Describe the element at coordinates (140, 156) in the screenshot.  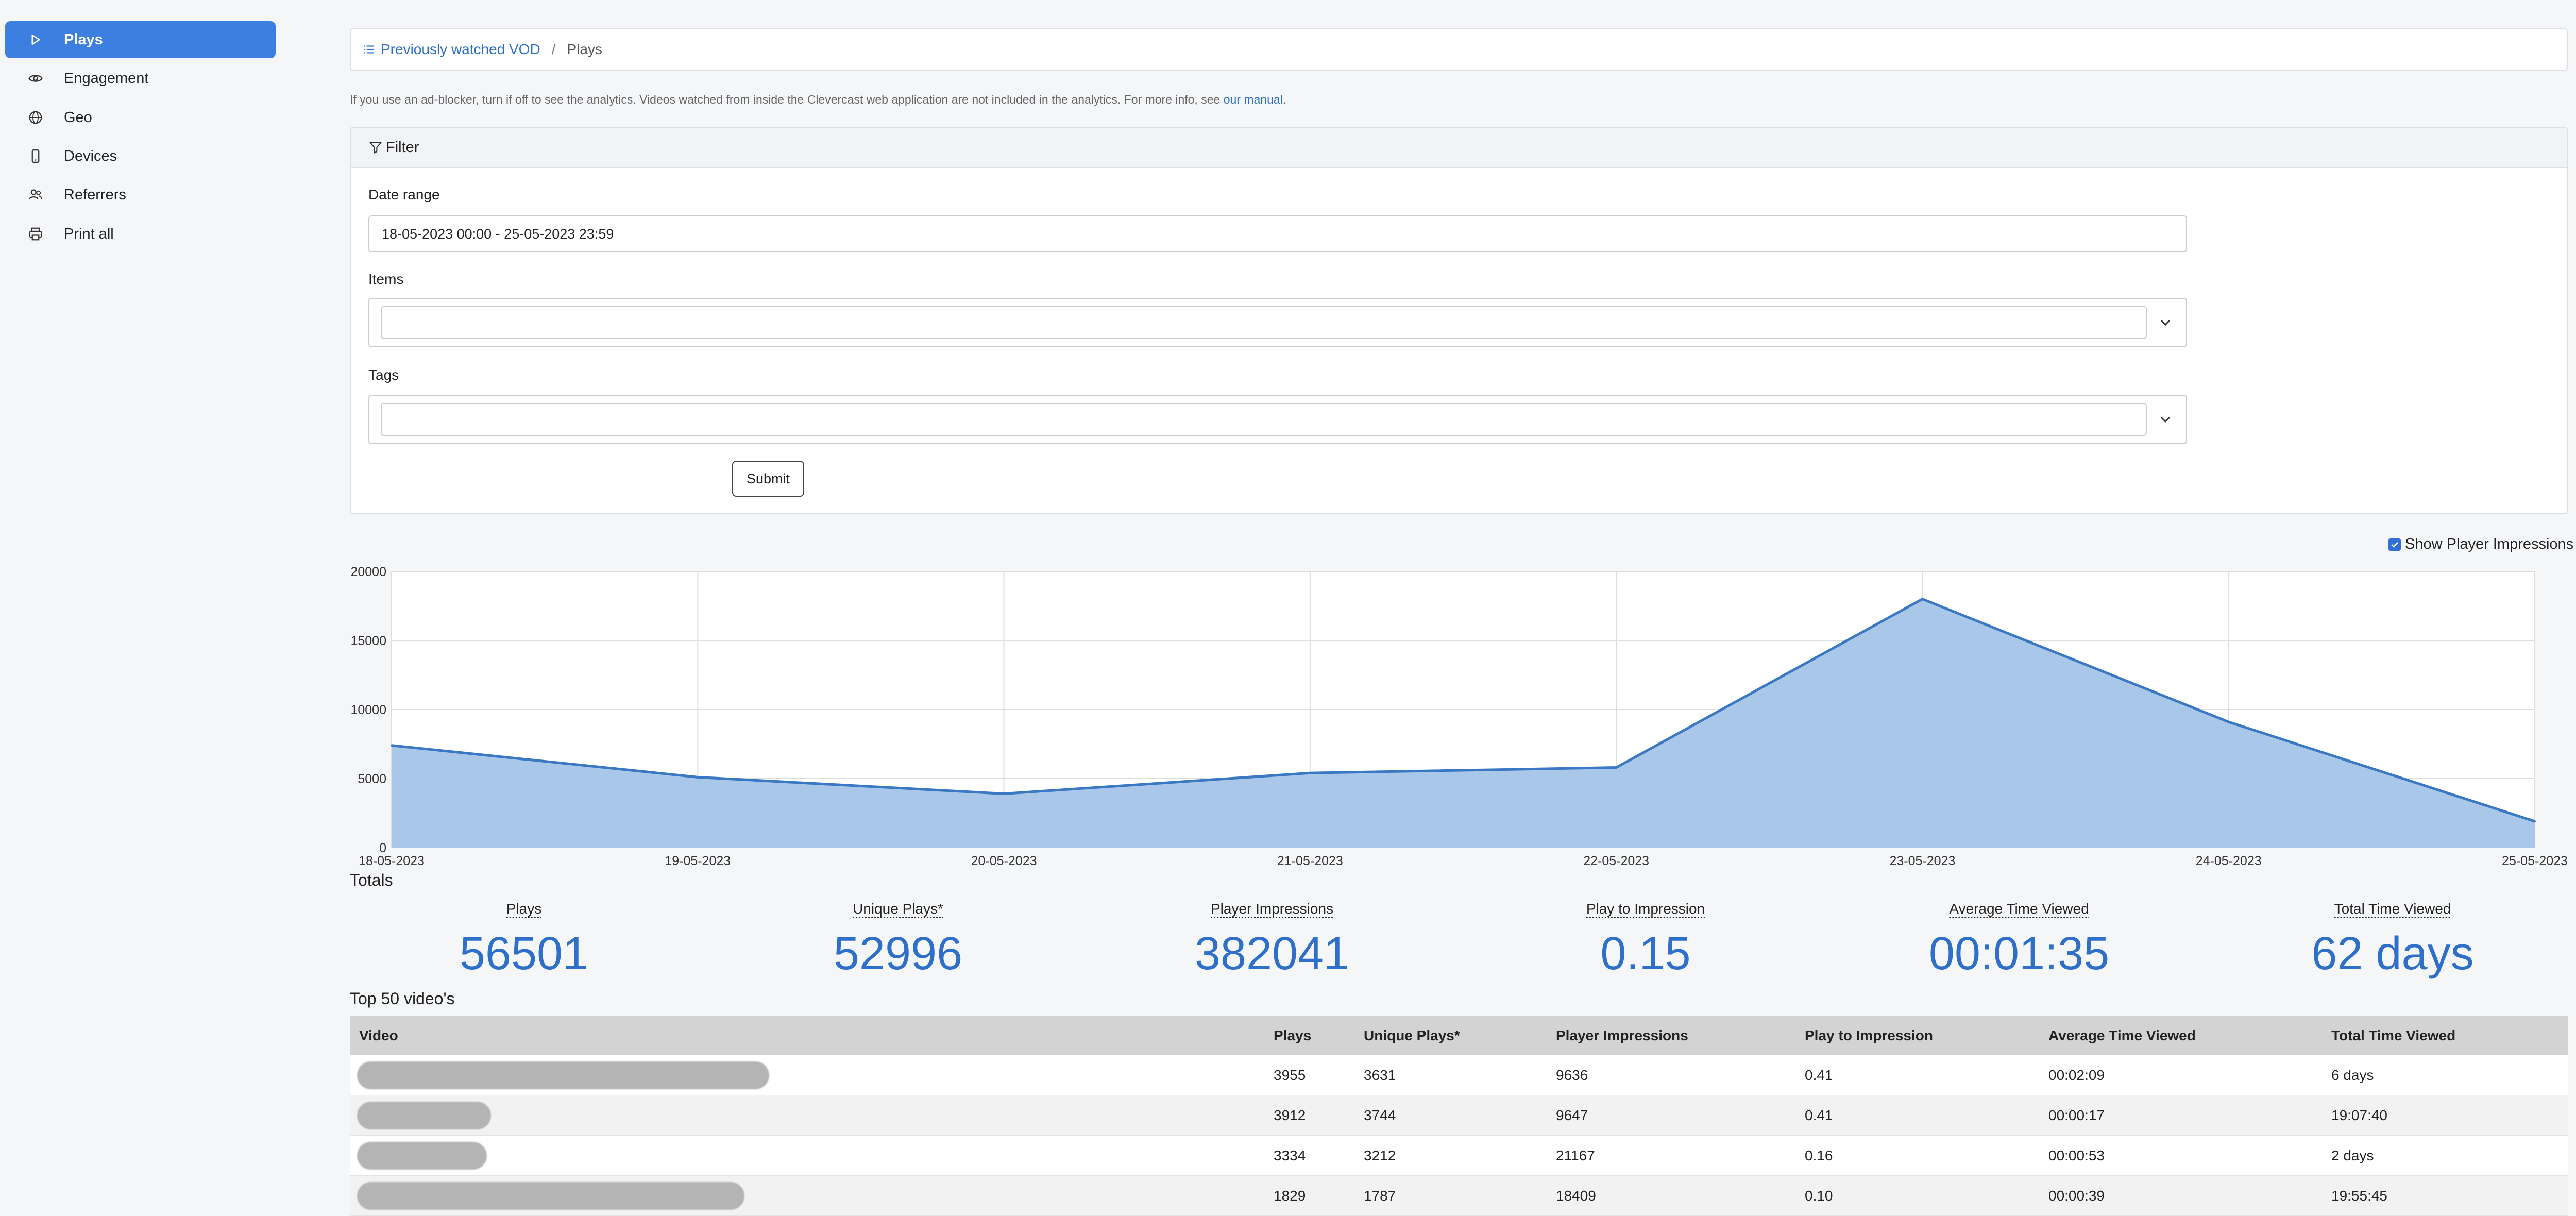
I see `sidebar-item-devices: Devices` at that location.